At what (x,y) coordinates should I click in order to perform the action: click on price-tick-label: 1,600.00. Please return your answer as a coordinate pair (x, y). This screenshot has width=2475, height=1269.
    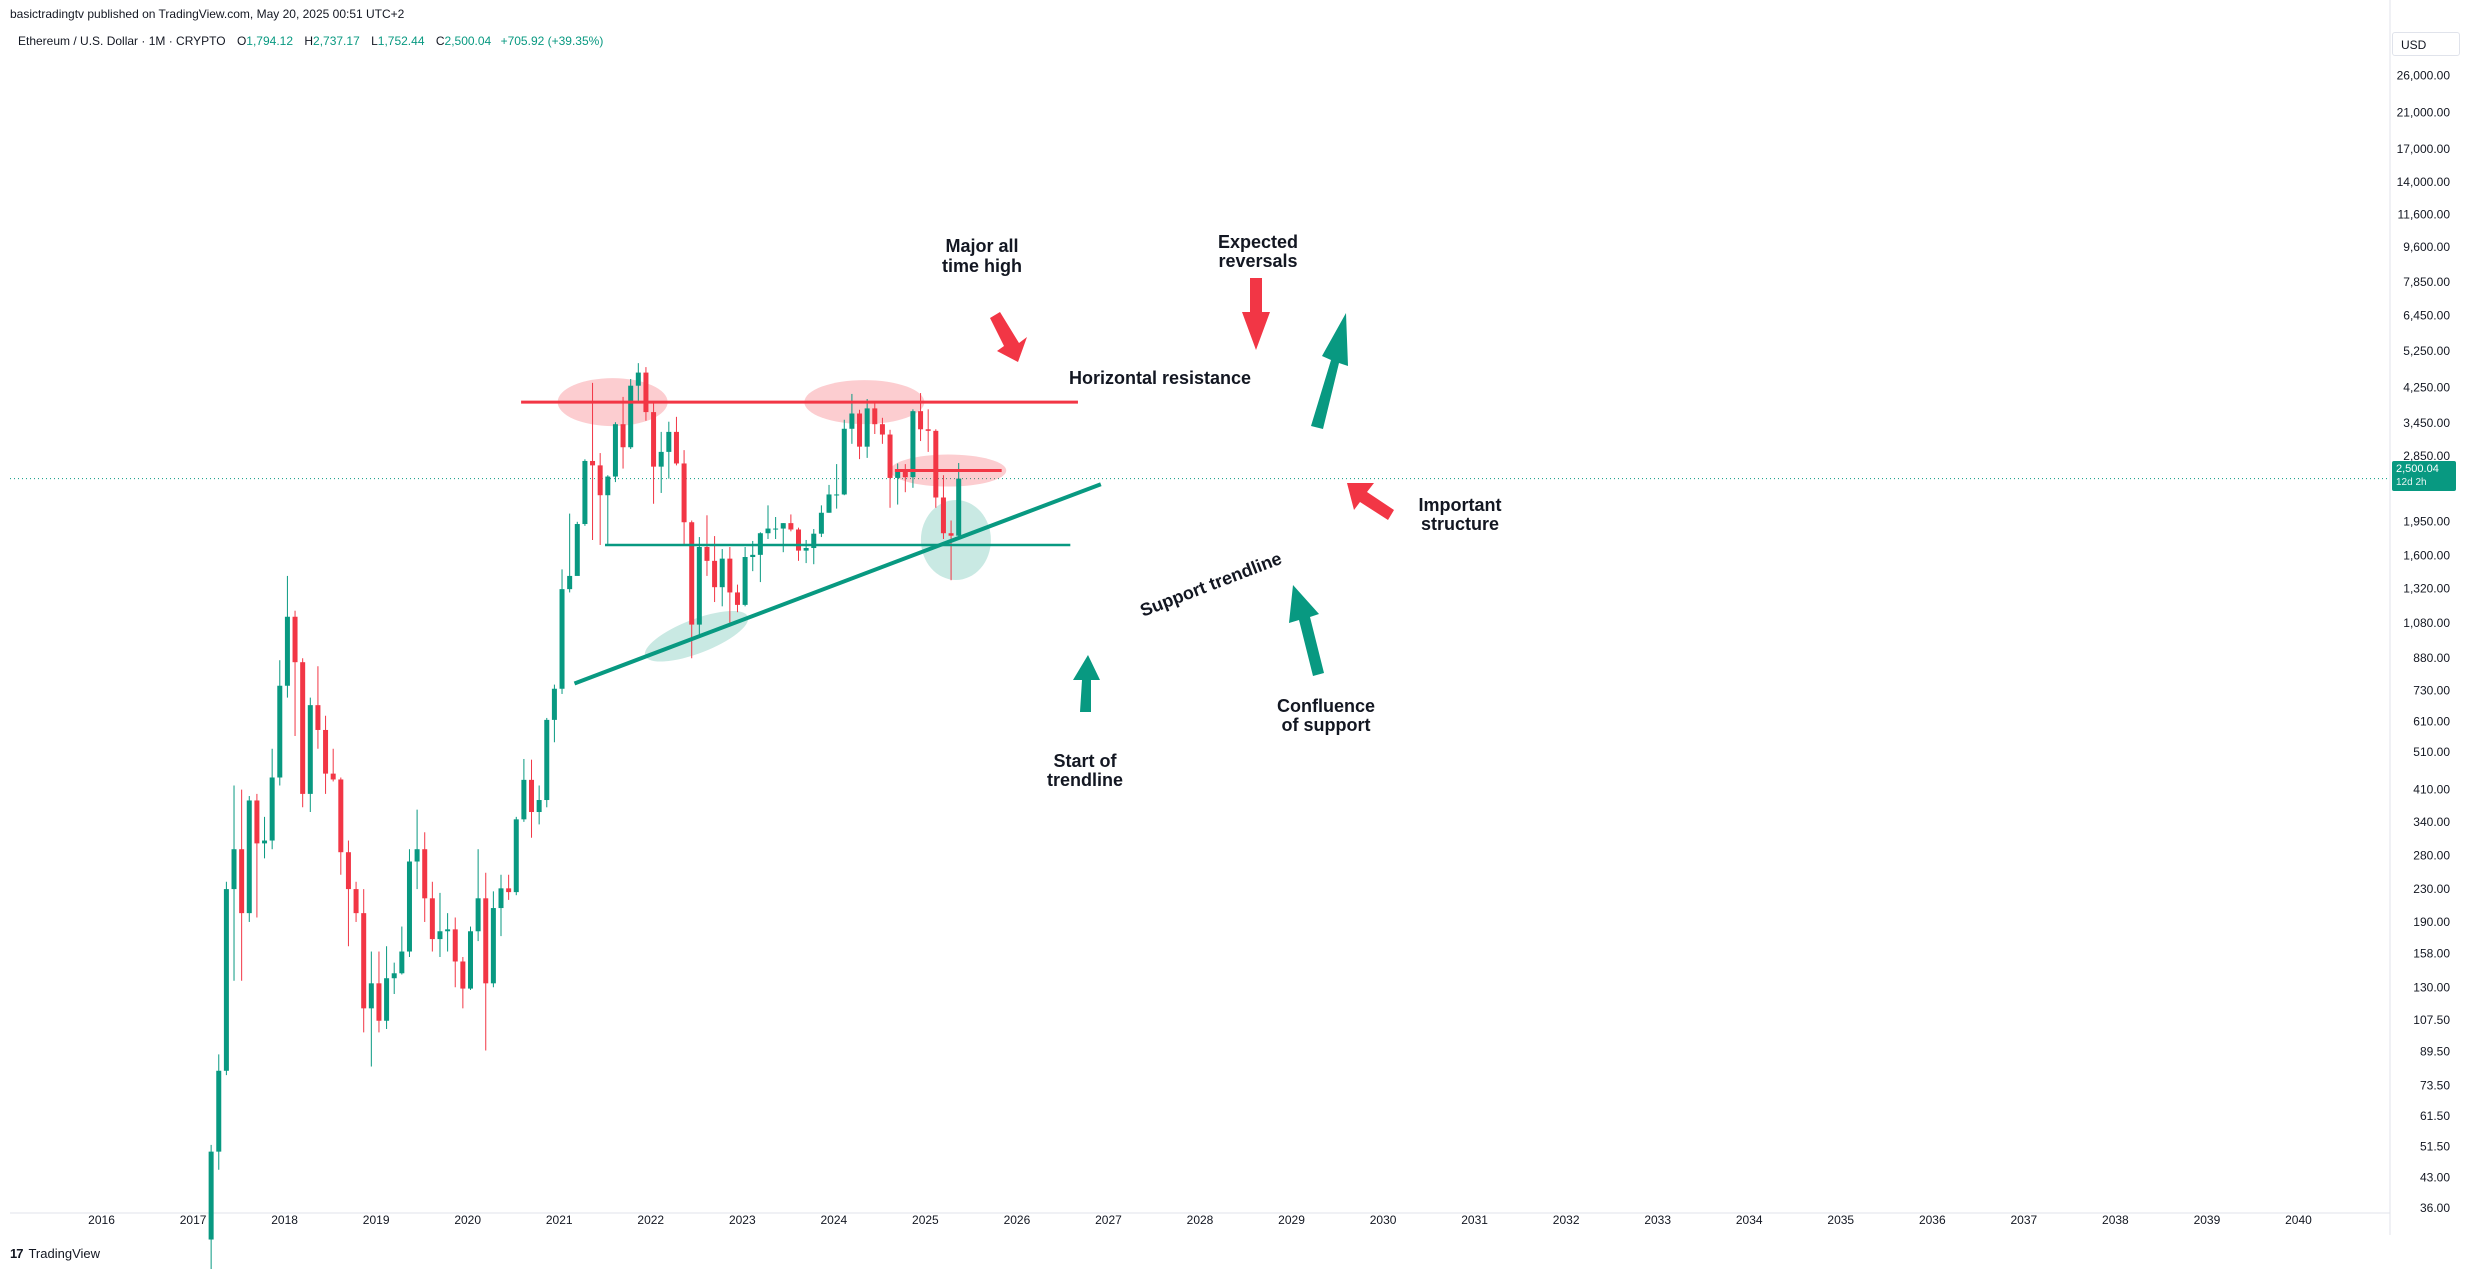
    Looking at the image, I should click on (2426, 555).